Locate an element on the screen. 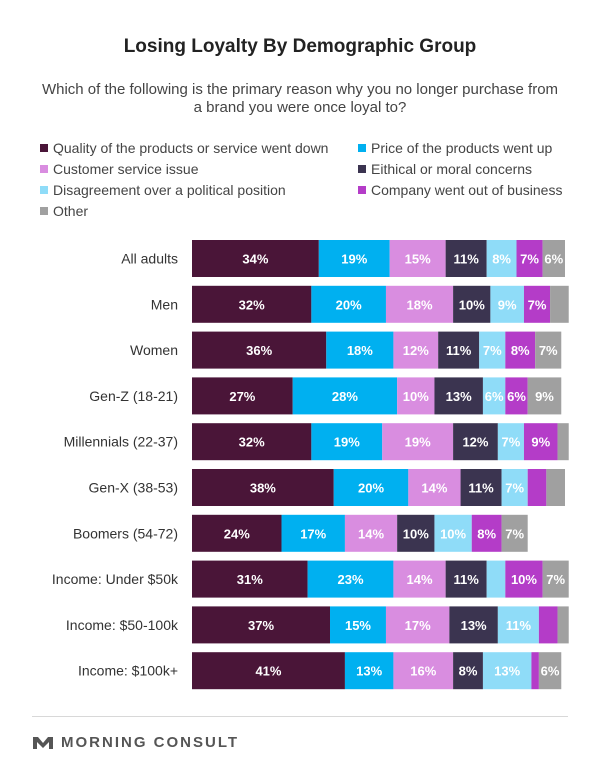  data-label: 24% is located at coordinates (237, 533).